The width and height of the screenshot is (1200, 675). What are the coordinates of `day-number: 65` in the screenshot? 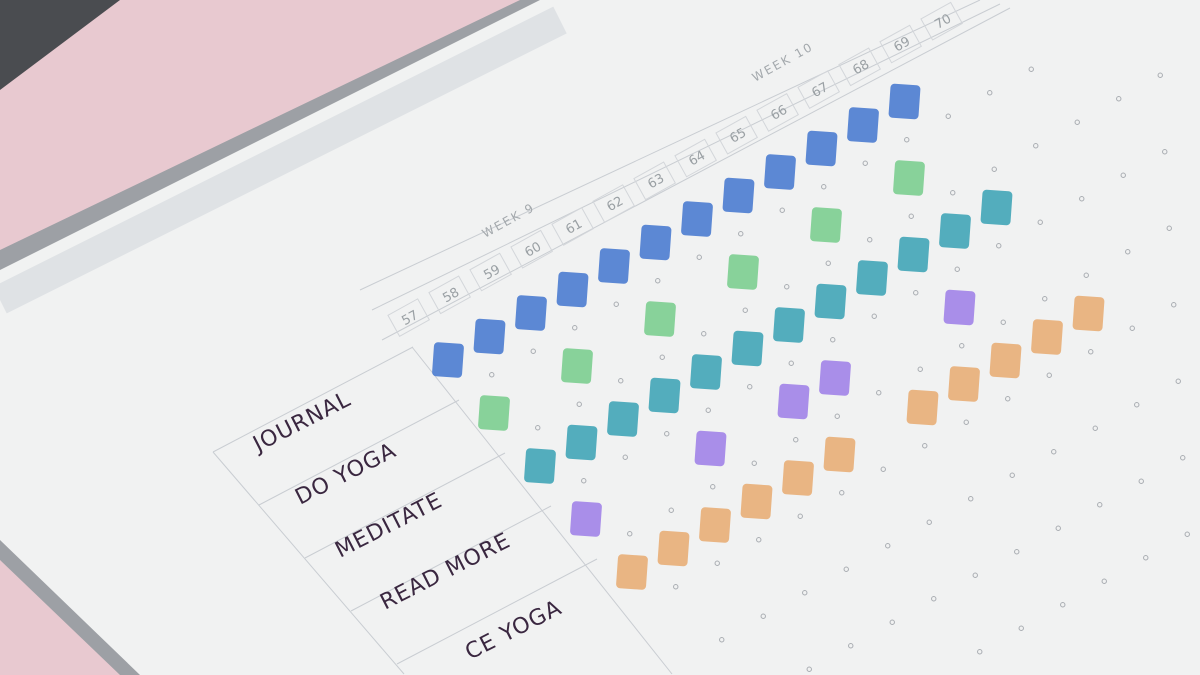 It's located at (738, 135).